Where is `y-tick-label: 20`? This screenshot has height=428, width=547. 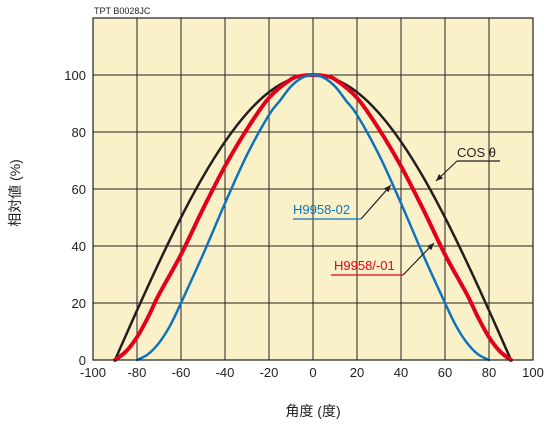 y-tick-label: 20 is located at coordinates (79, 303).